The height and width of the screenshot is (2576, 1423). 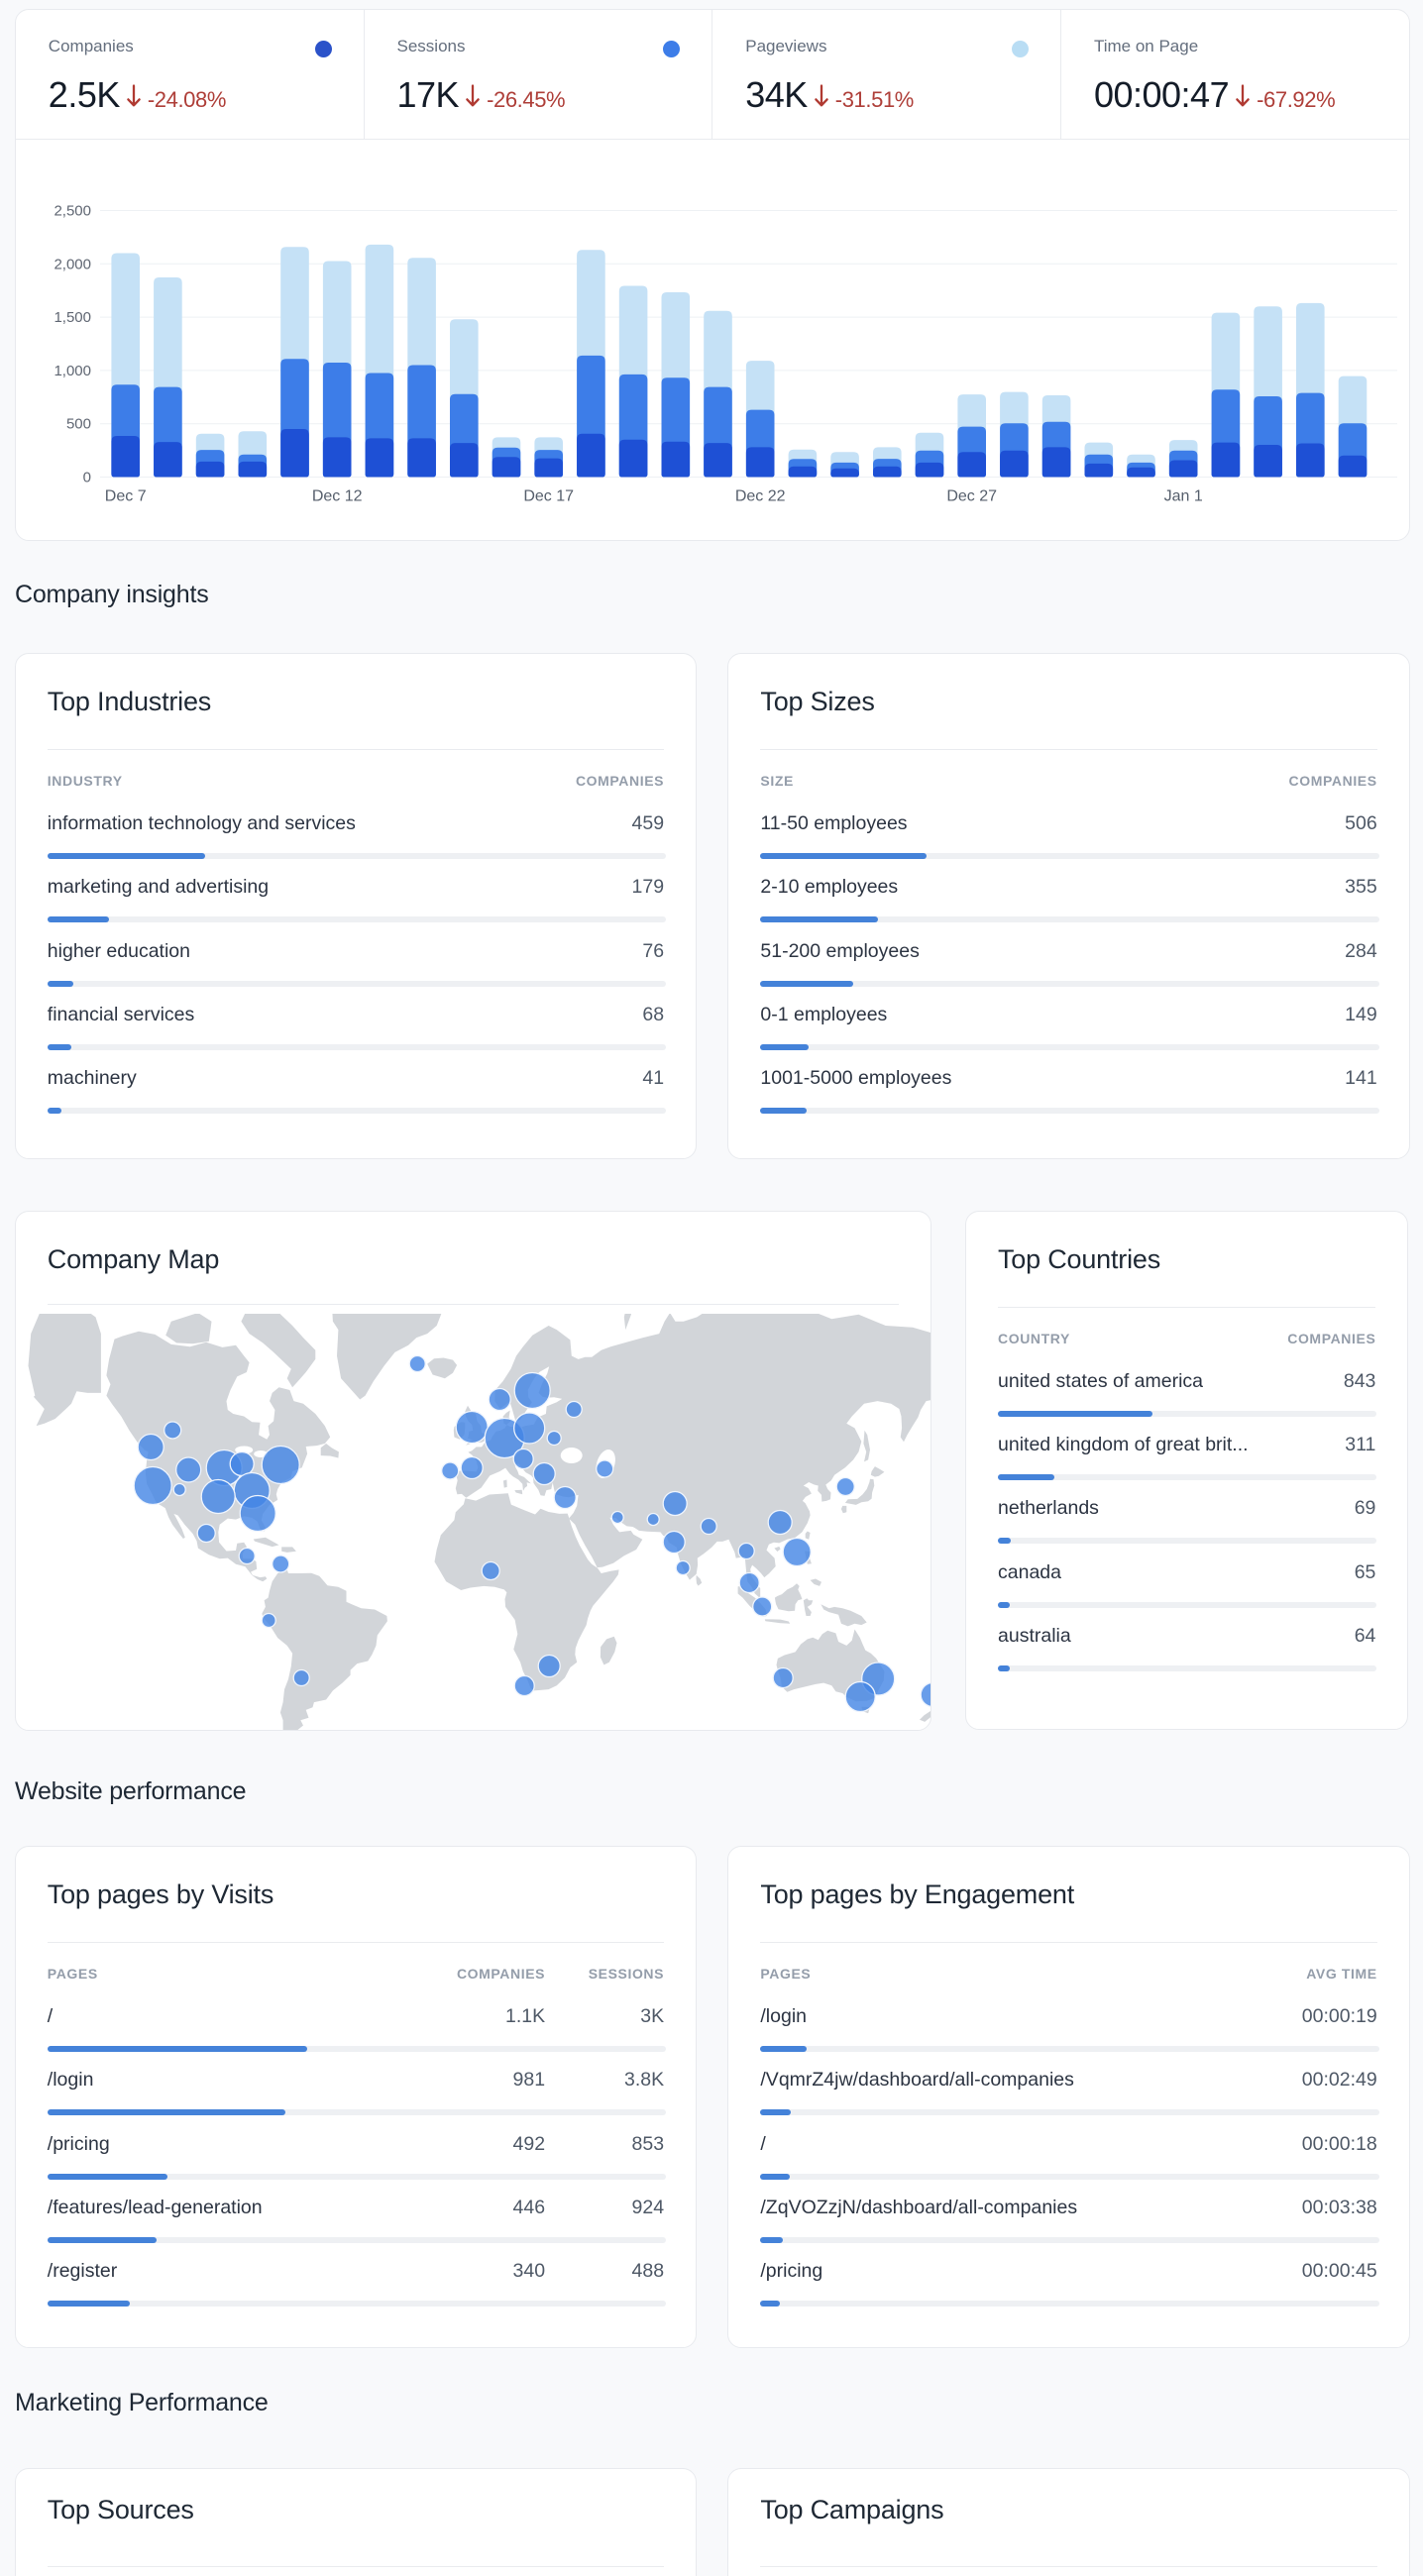 What do you see at coordinates (548, 496) in the screenshot?
I see `svg-text: Dec 17` at bounding box center [548, 496].